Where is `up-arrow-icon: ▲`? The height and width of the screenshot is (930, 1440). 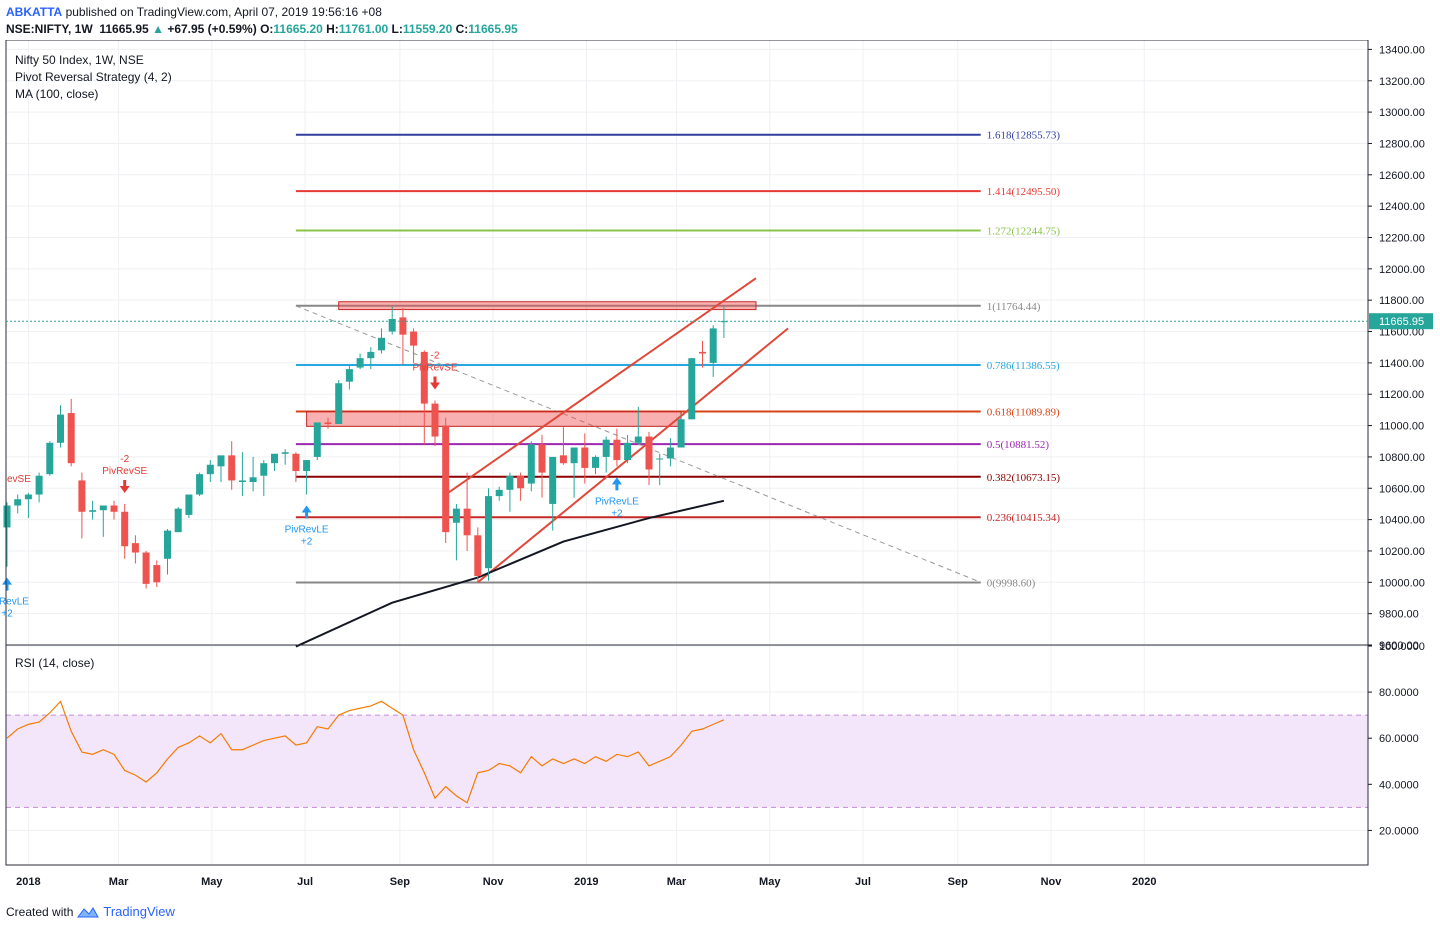 up-arrow-icon: ▲ is located at coordinates (158, 29).